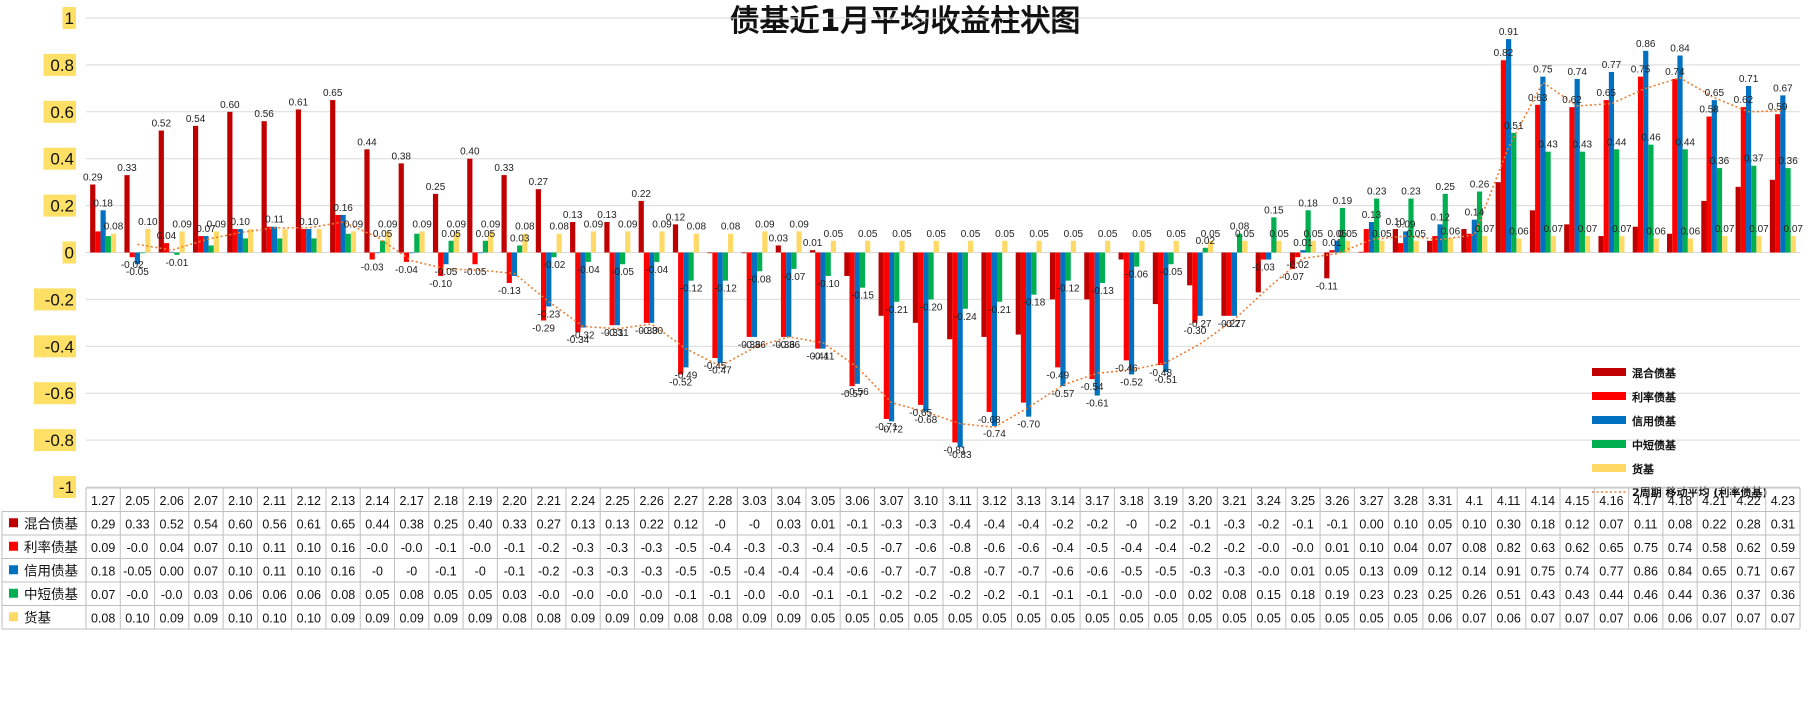 This screenshot has width=1811, height=725. Describe the element at coordinates (1263, 268) in the screenshot. I see `data-label: -0.03` at that location.